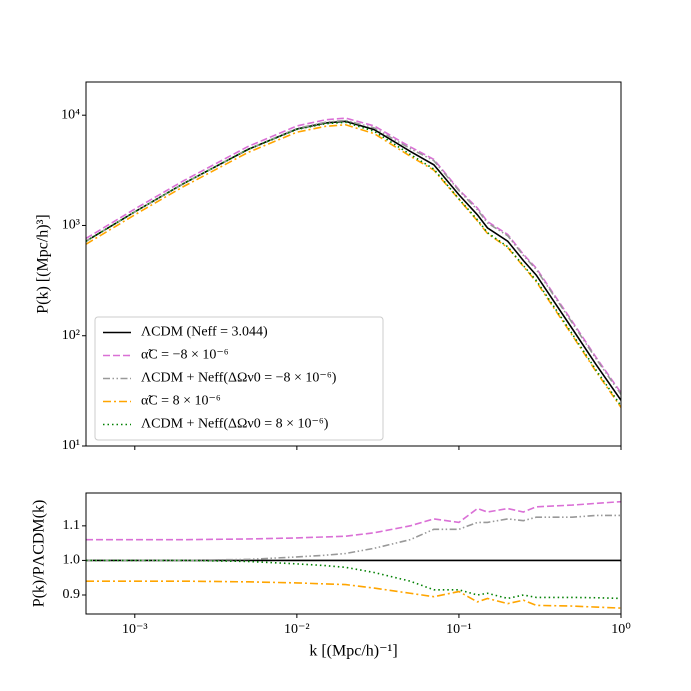 The height and width of the screenshot is (691, 691). Describe the element at coordinates (185, 355) in the screenshot. I see `legend-label: α̃C = −8 × 10⁻⁶` at that location.